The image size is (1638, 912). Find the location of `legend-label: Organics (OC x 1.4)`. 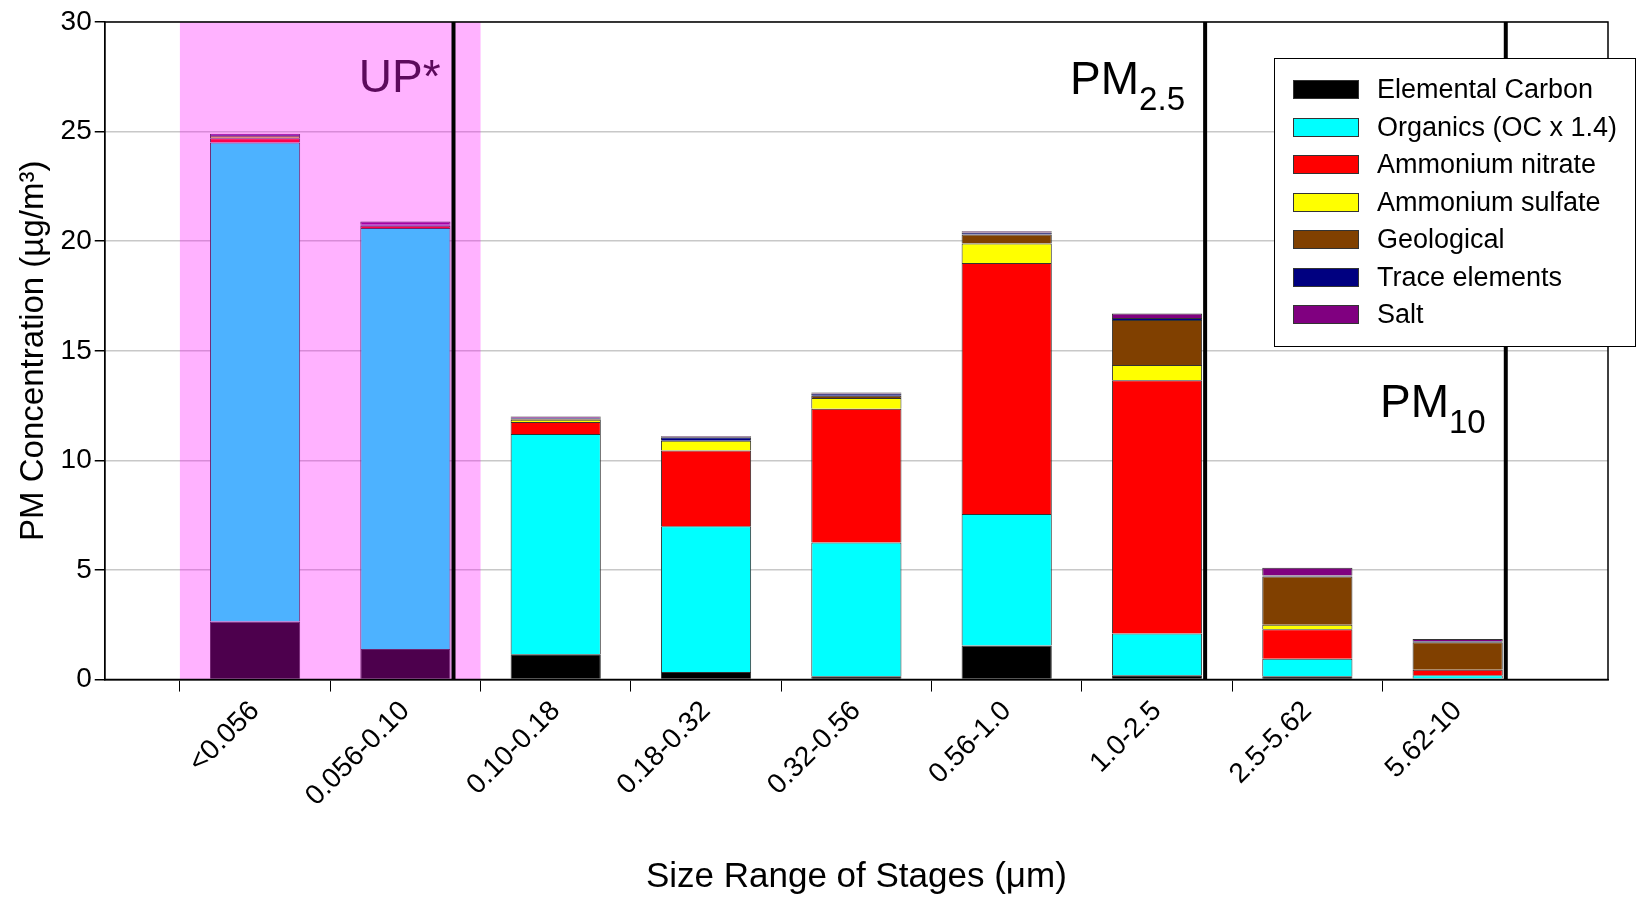

legend-label: Organics (OC x 1.4) is located at coordinates (1496, 127).